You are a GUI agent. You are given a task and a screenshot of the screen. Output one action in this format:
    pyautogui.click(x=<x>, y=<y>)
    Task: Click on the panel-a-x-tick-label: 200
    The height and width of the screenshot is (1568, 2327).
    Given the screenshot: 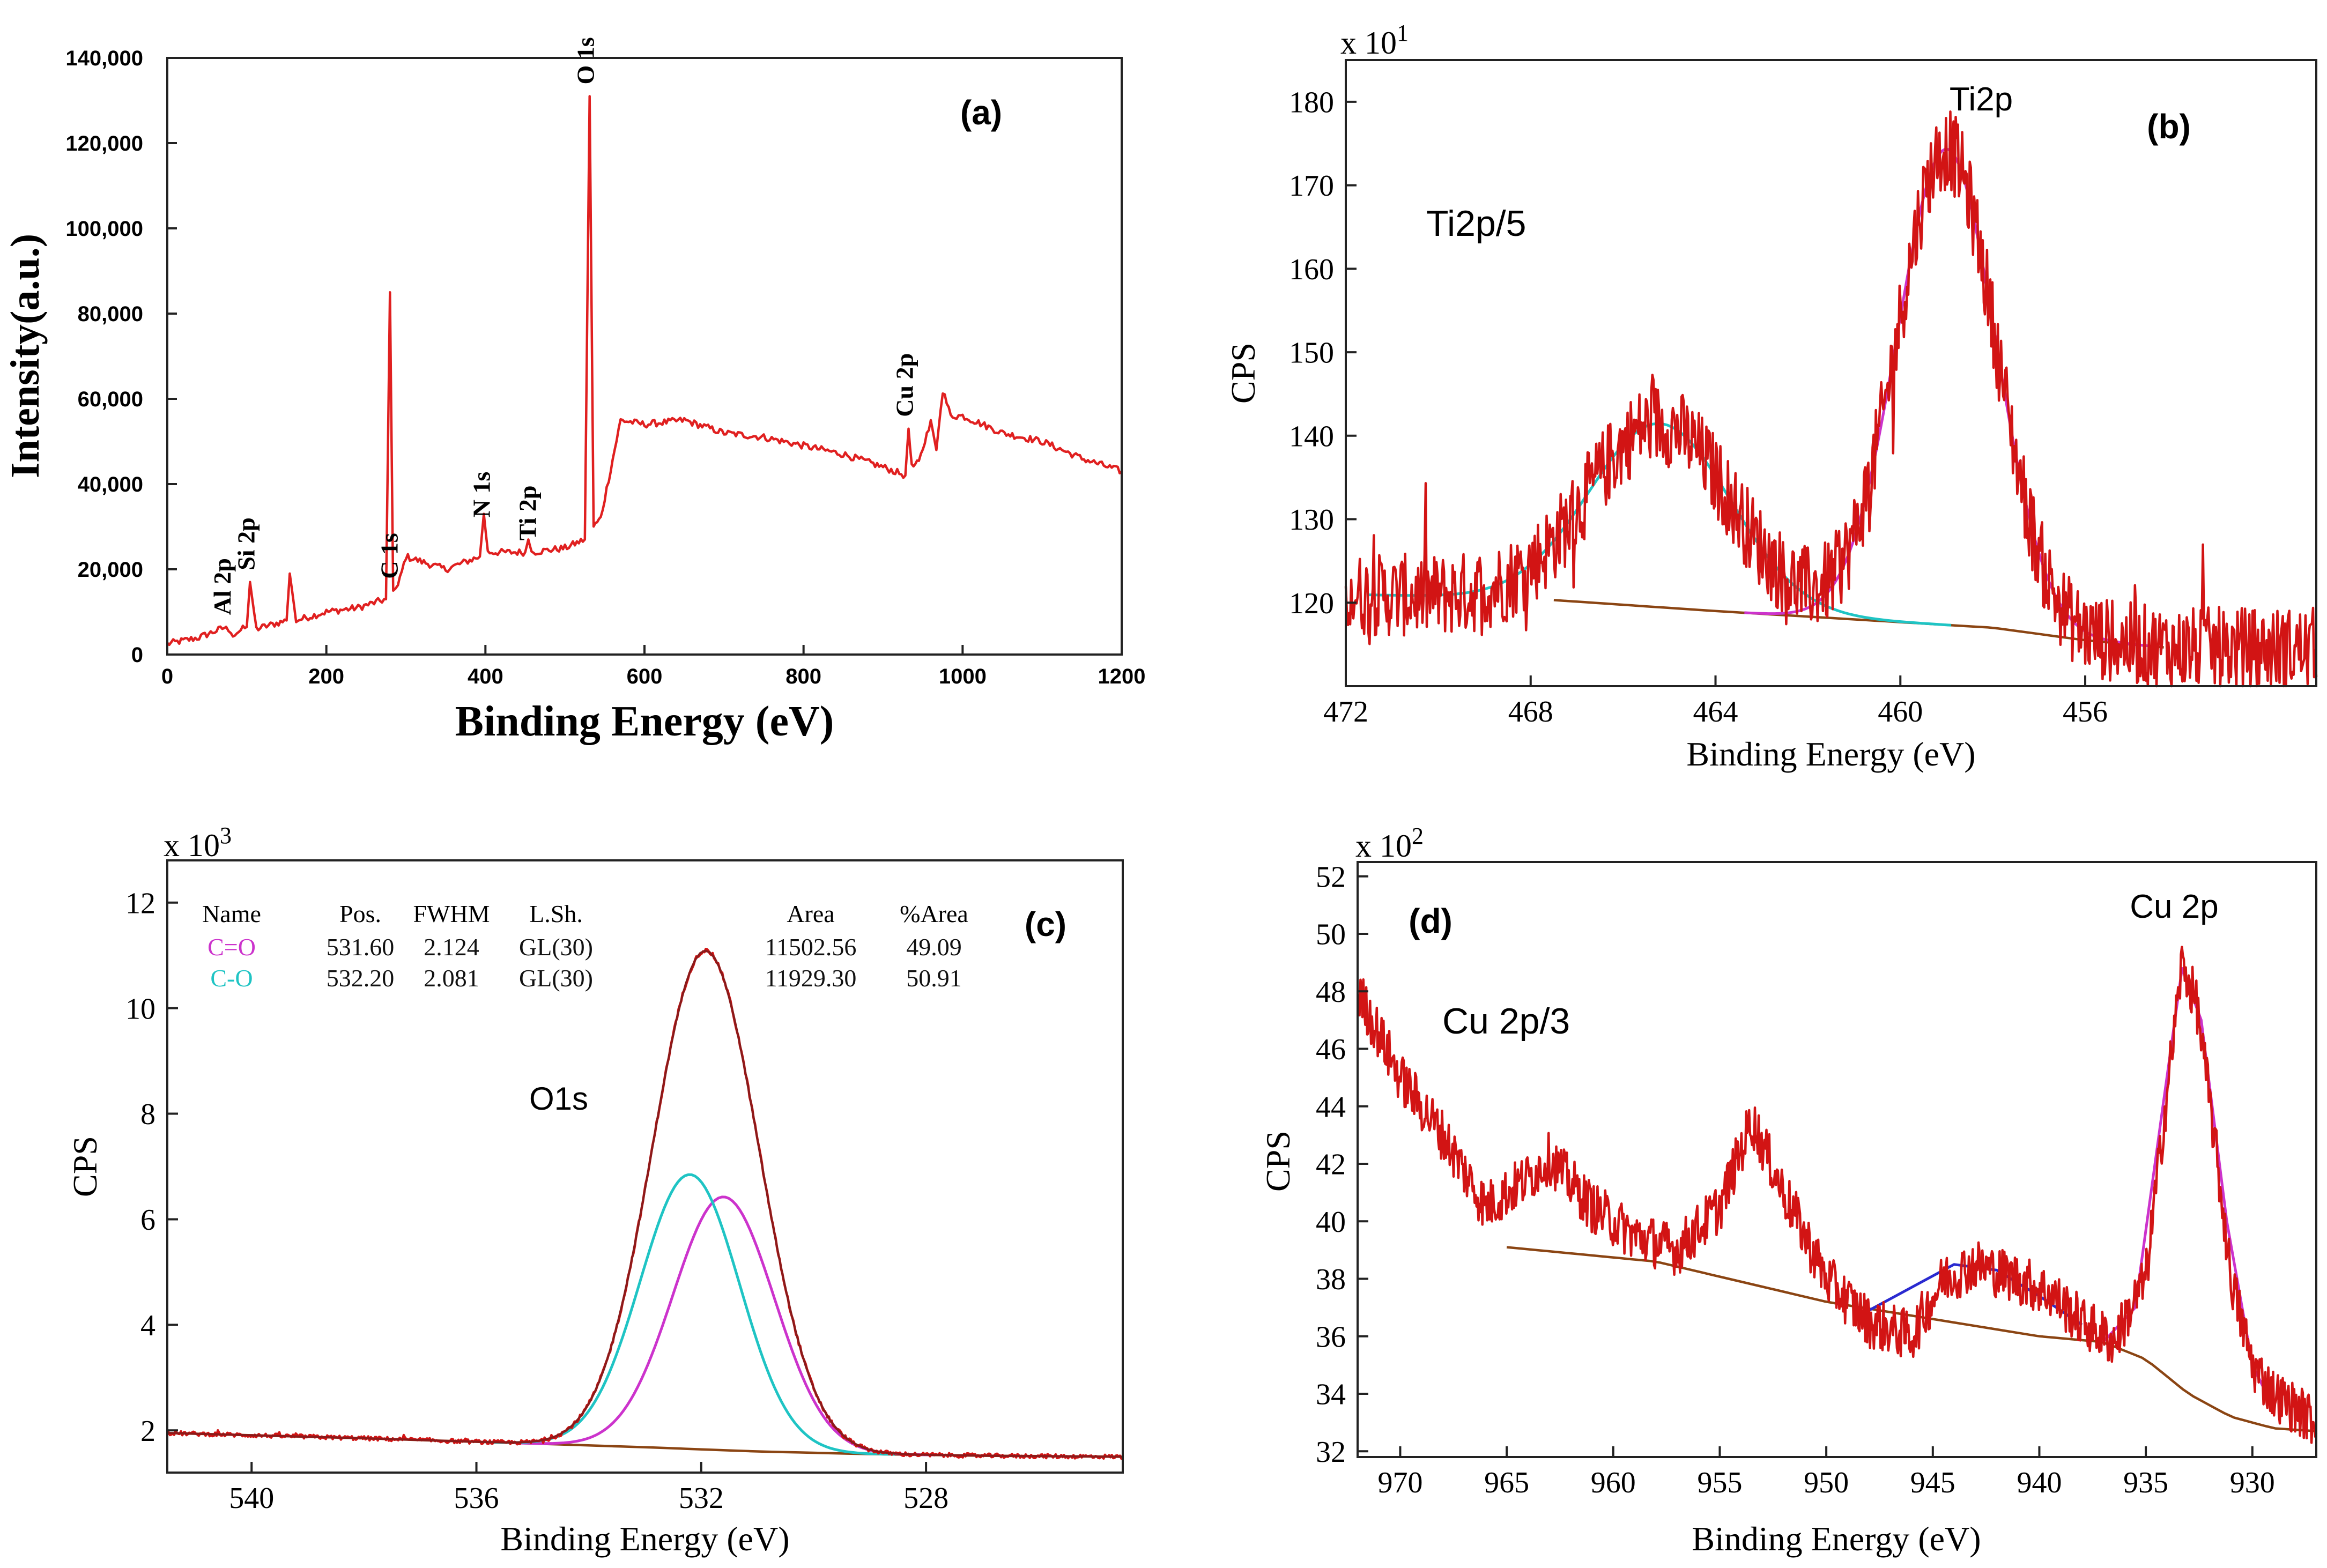 What is the action you would take?
    pyautogui.click(x=326, y=676)
    